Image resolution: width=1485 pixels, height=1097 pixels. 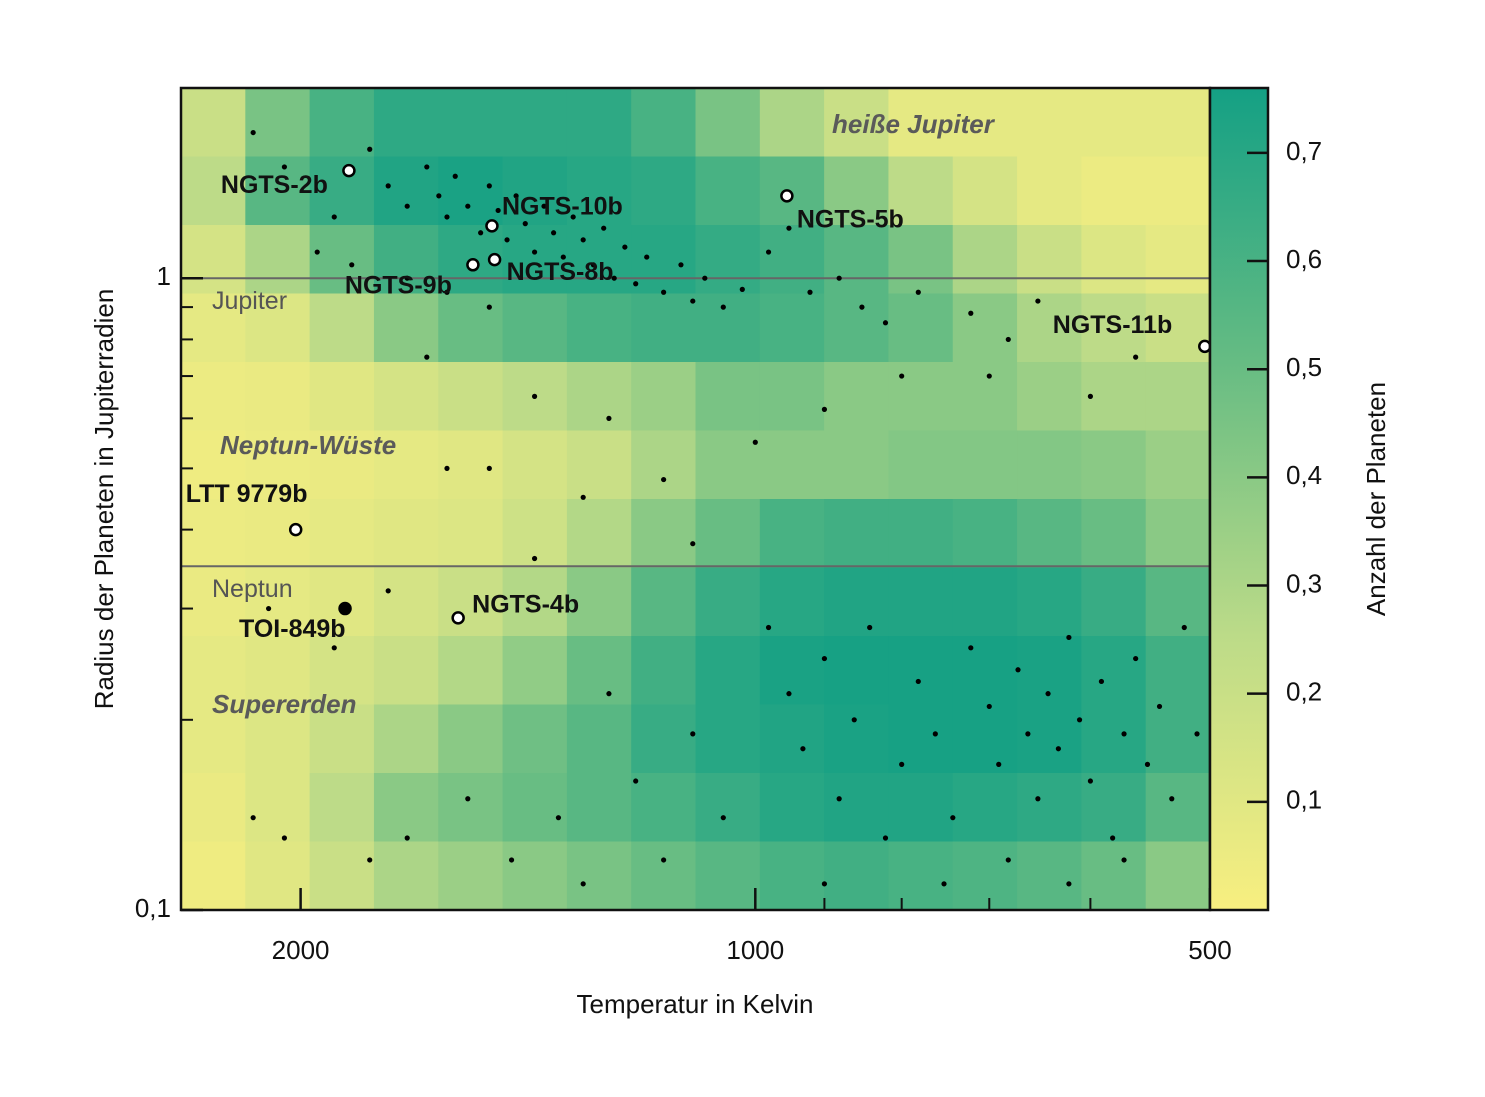 I want to click on colorbar-tick-label: 0,2, so click(x=1304, y=692).